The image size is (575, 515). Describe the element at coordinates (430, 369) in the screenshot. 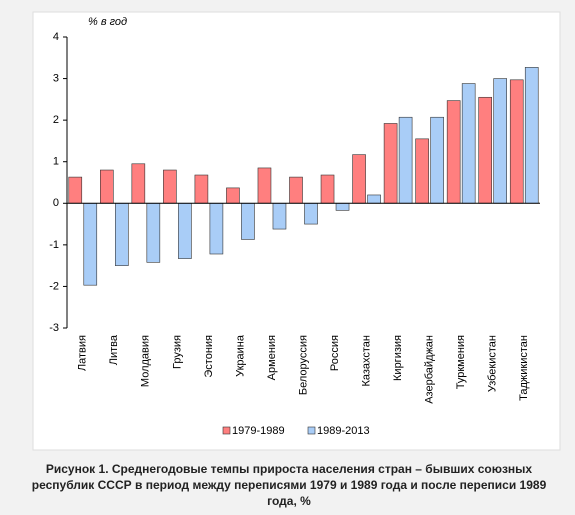

I see `x-tick-label: Азербайджан` at that location.